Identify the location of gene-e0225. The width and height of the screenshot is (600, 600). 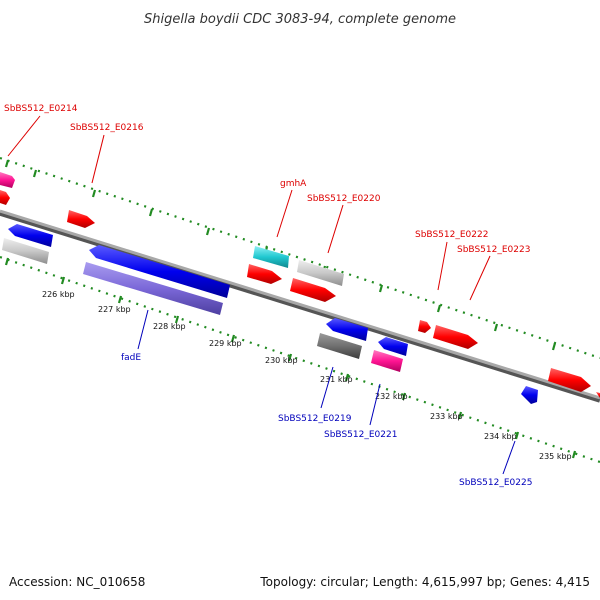
(529, 395).